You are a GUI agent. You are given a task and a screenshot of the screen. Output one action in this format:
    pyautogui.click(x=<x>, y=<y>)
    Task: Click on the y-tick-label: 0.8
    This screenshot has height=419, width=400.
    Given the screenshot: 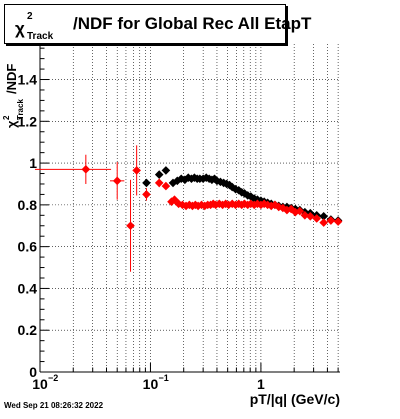 What is the action you would take?
    pyautogui.click(x=28, y=205)
    